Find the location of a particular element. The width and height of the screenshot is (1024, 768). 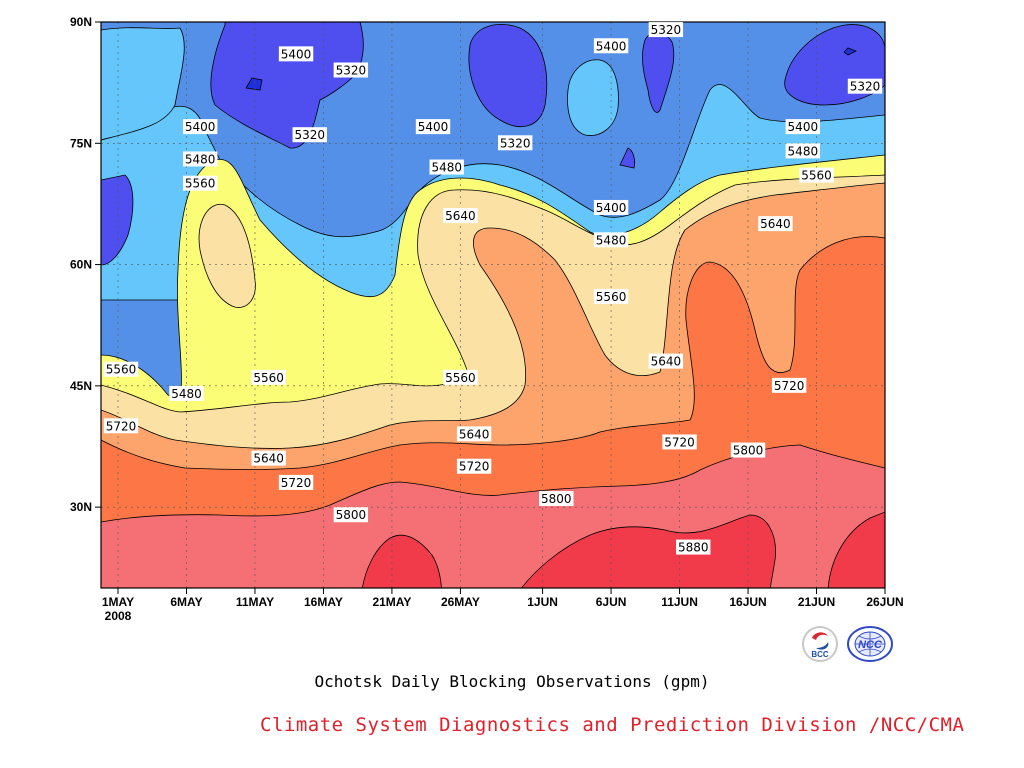

y-tick-label: 45N is located at coordinates (81, 386).